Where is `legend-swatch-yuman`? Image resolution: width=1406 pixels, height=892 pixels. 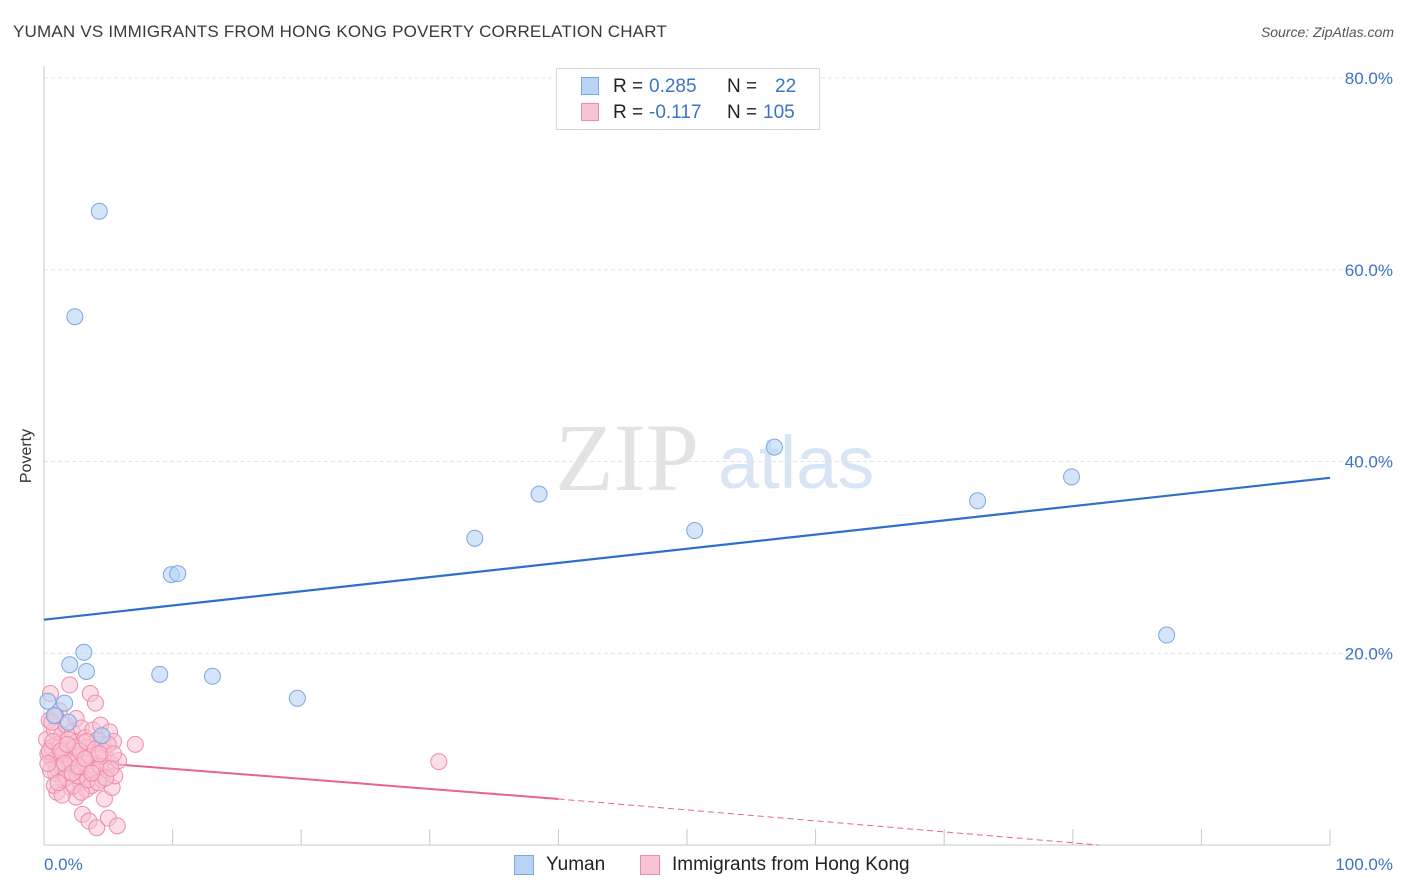
legend-swatch-yuman is located at coordinates (524, 865).